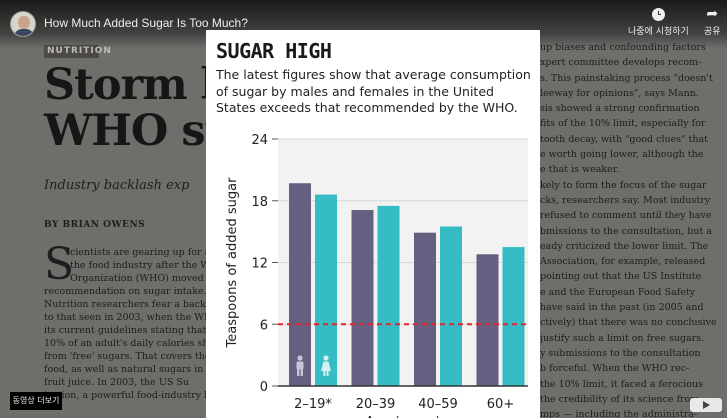 The height and width of the screenshot is (418, 727). I want to click on body-text-line: fits of the 10% limit, especially for, so click(623, 124).